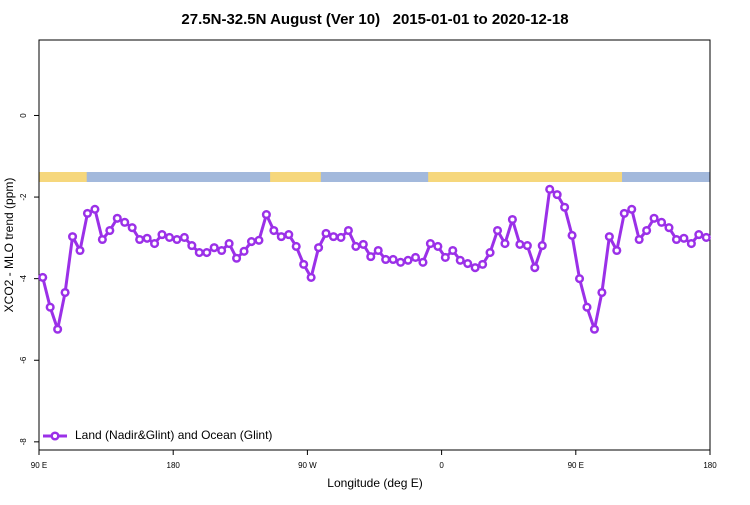  I want to click on x-tick-label: 0, so click(441, 465).